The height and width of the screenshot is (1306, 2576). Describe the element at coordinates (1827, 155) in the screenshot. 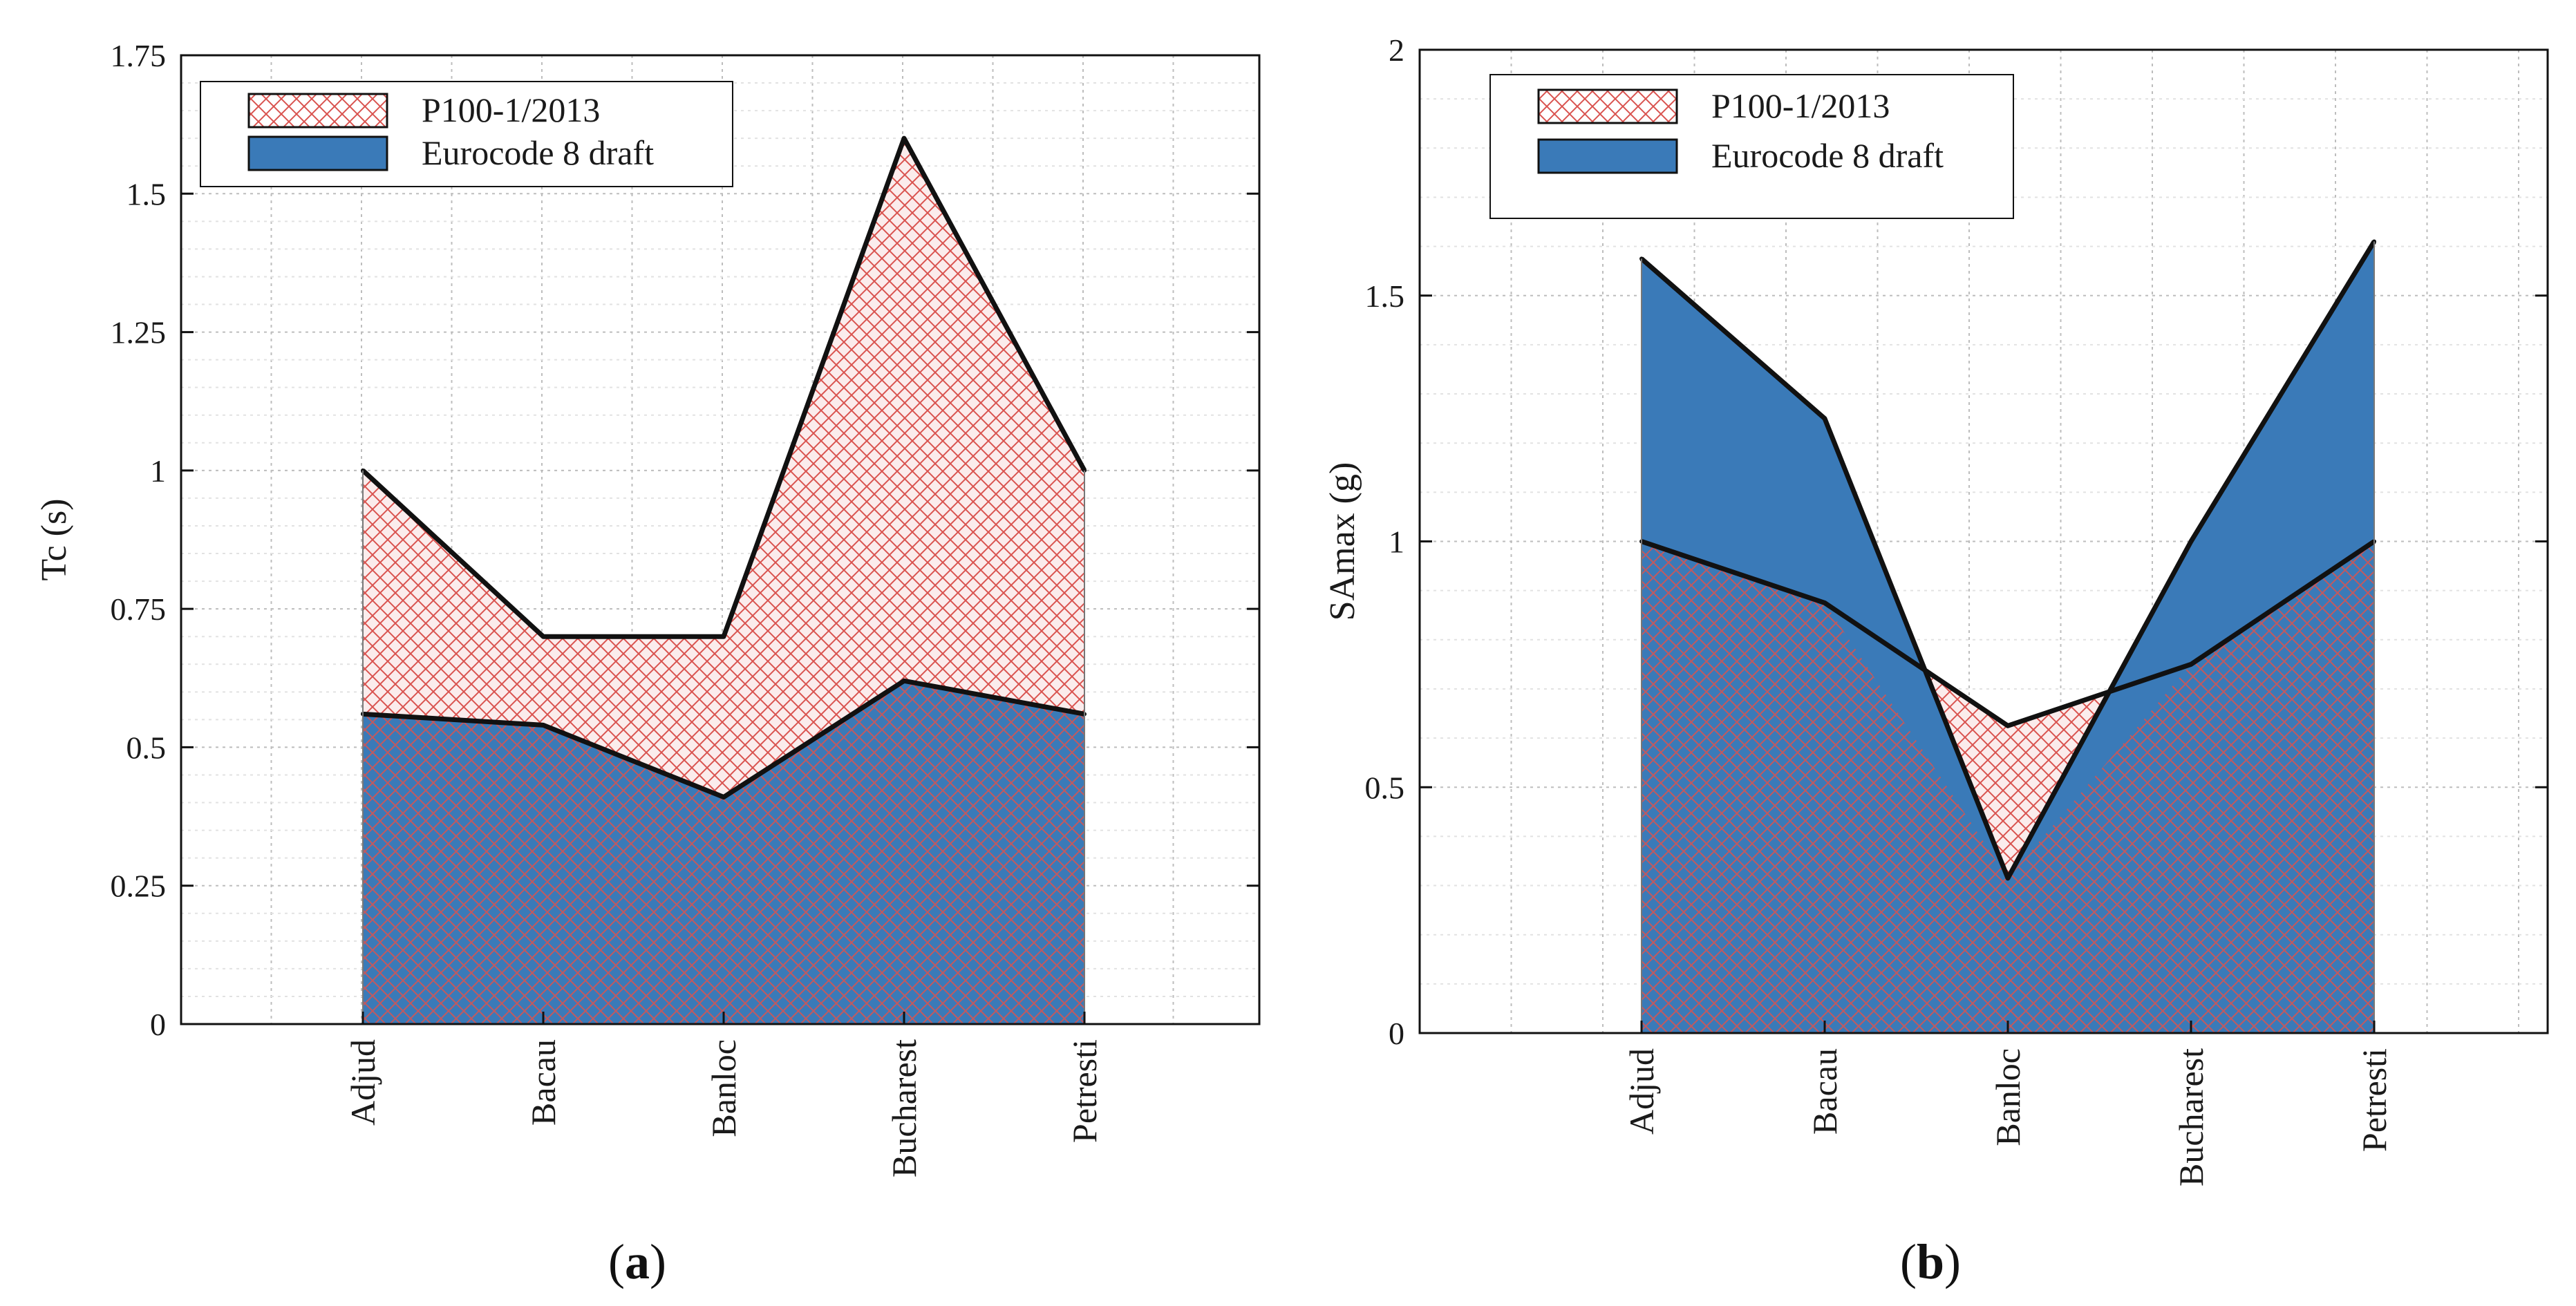

I see `legend-label-b-1: Eurocode 8 draft` at that location.